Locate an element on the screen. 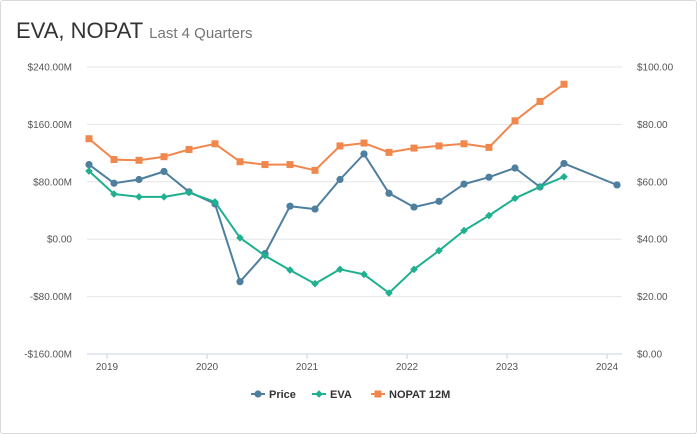  x-tick-label: 2019 is located at coordinates (107, 367).